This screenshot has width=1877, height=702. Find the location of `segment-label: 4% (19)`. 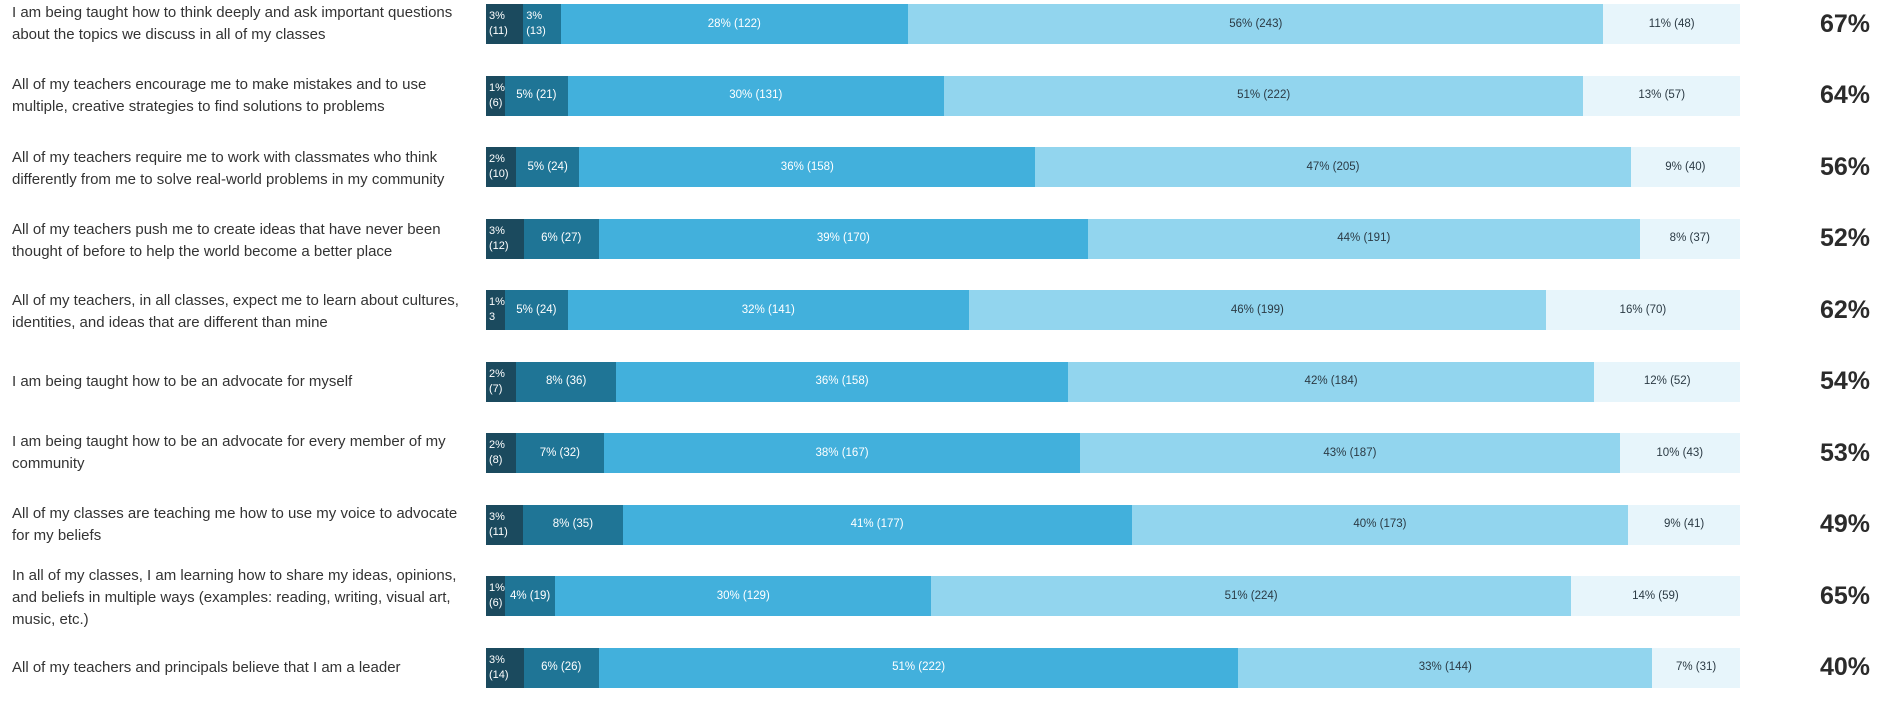

segment-label: 4% (19) is located at coordinates (530, 595).